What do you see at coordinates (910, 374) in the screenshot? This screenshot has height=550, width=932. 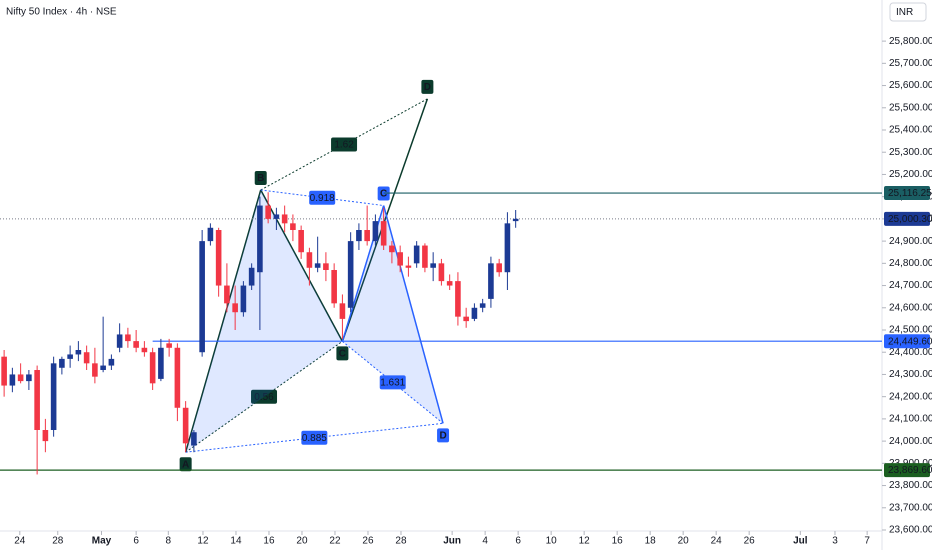 I see `y-tick-label: 24,300.00` at bounding box center [910, 374].